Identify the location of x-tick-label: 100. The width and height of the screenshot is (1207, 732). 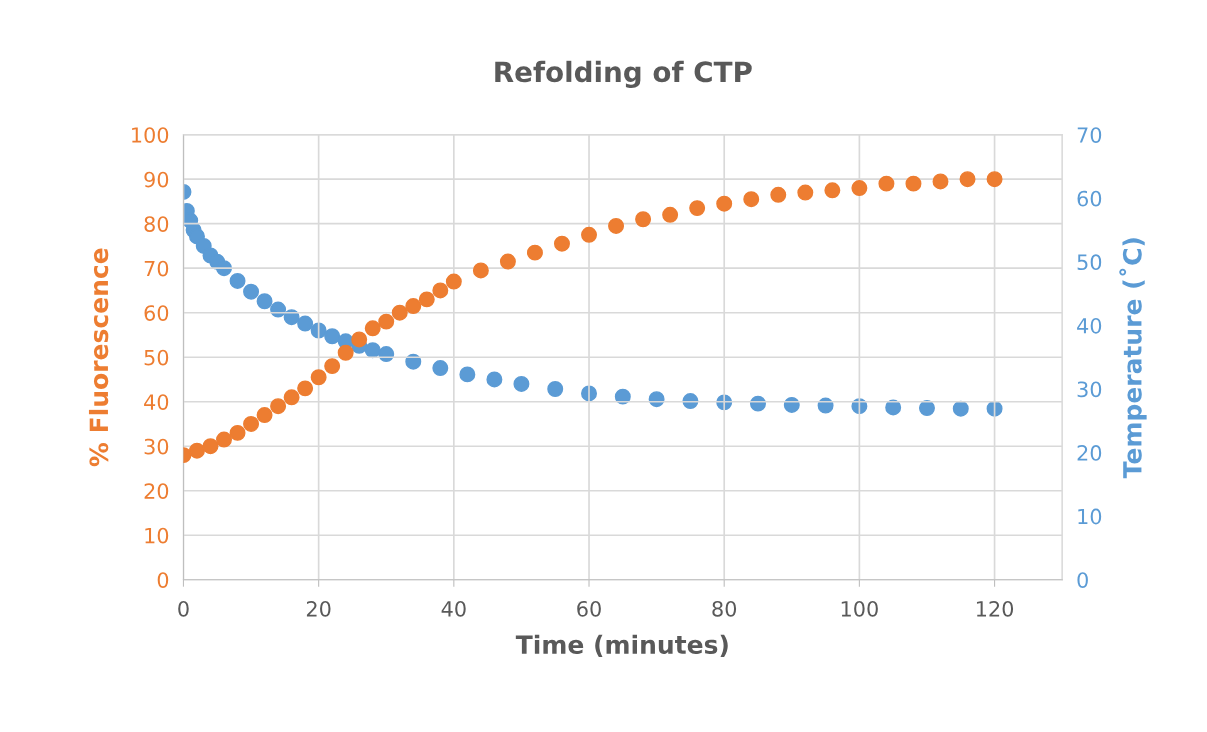
(859, 608).